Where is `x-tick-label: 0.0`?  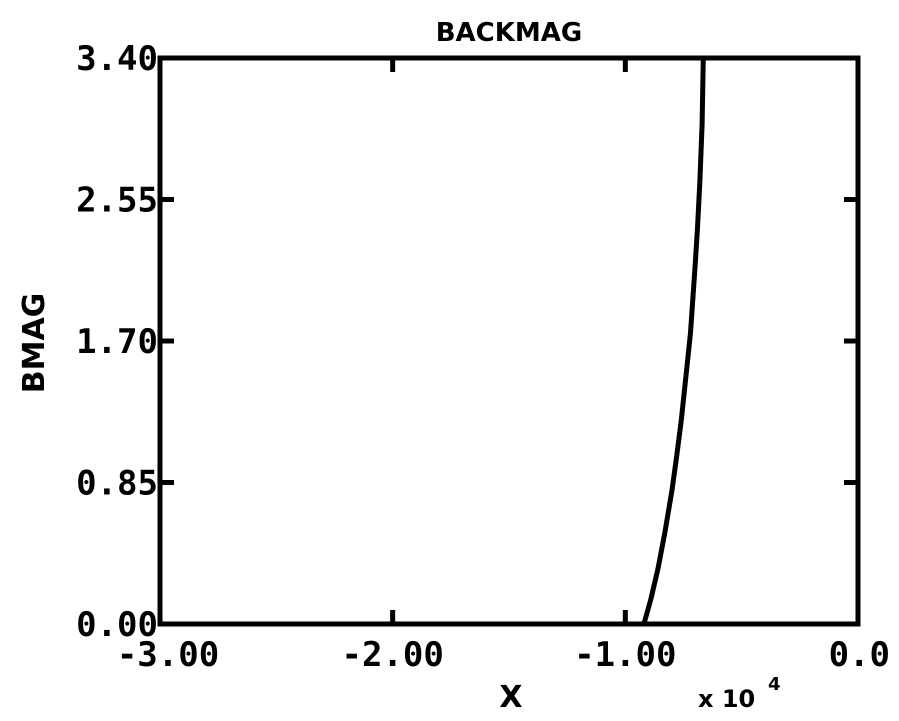
x-tick-label: 0.0 is located at coordinates (859, 655).